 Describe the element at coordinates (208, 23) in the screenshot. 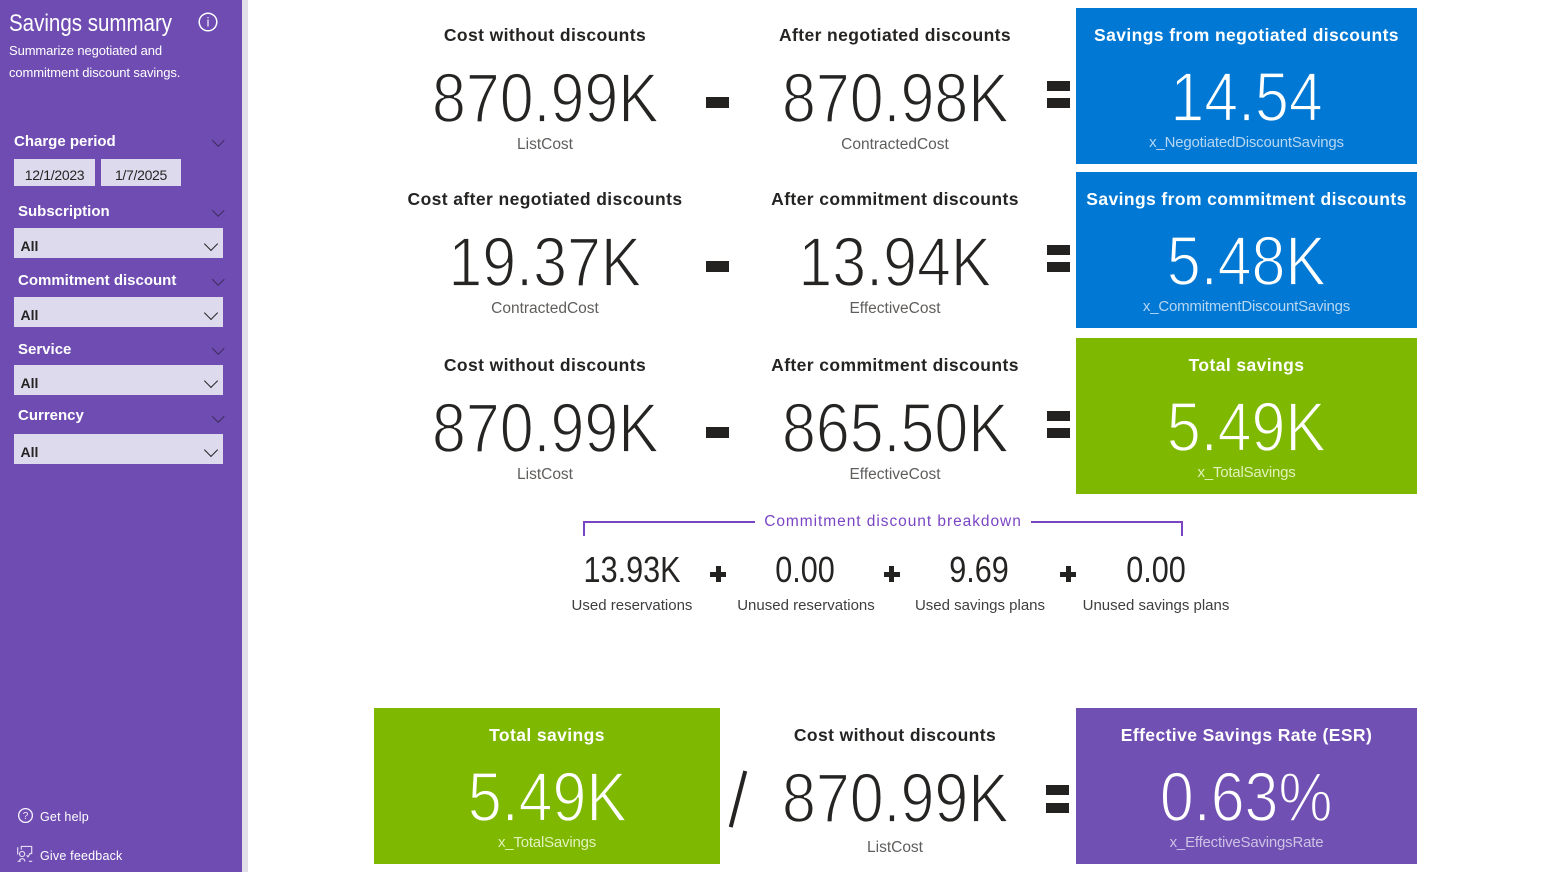

I see `svg-text: i` at that location.